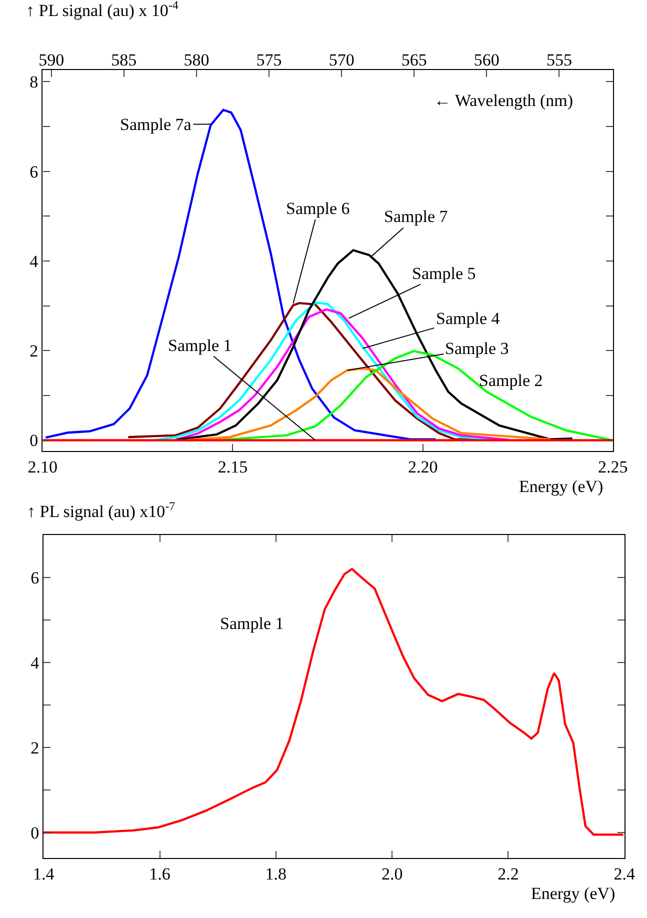 Image resolution: width=647 pixels, height=918 pixels. I want to click on annotation: Sample 7, so click(416, 216).